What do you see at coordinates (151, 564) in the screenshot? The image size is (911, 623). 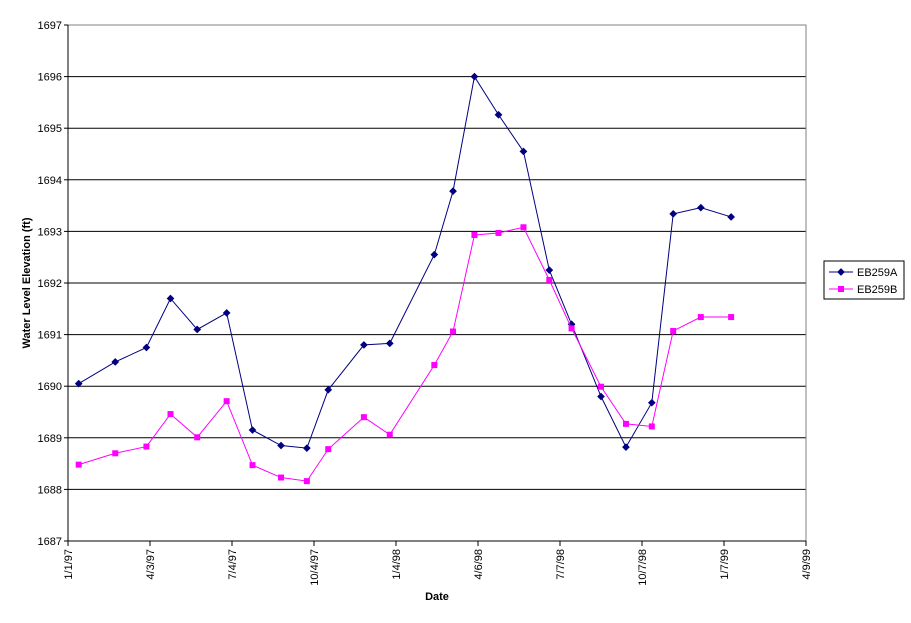 I see `x-tick-label: 4/3/97` at bounding box center [151, 564].